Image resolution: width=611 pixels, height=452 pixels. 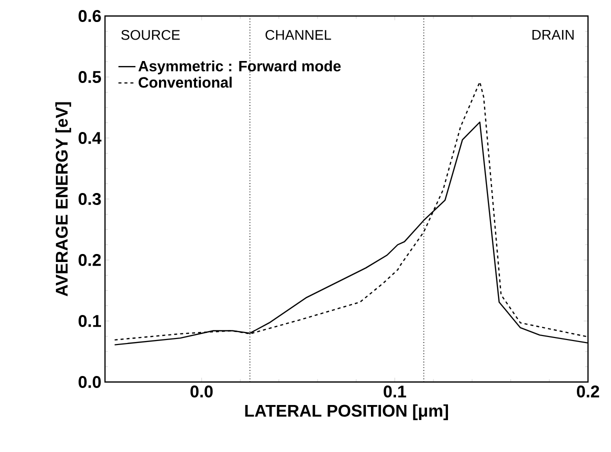 I want to click on x-axis-title: LATERAL POSITION [μm], so click(x=346, y=412).